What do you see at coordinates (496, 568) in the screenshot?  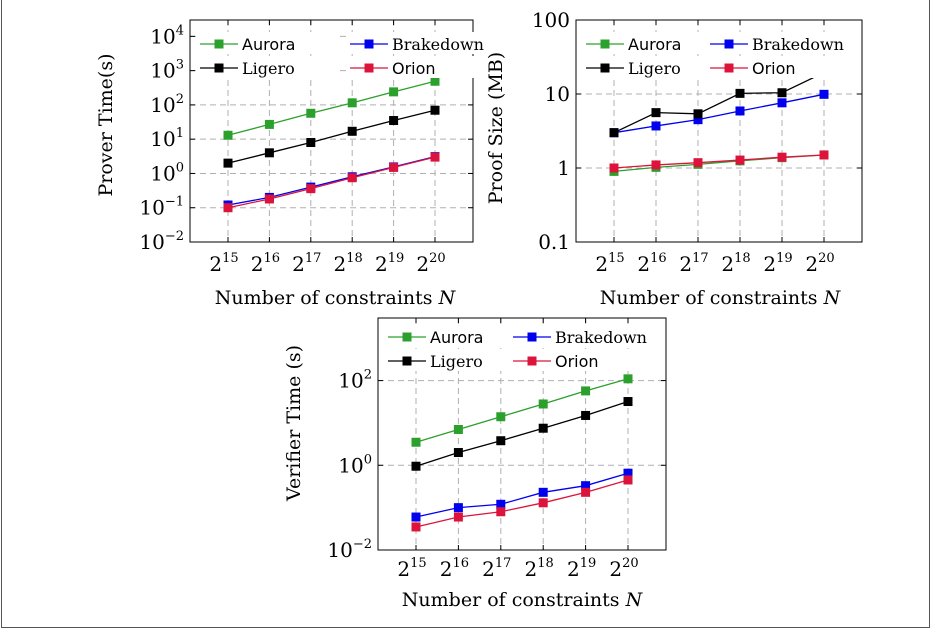 I see `x-tick-label: 217` at bounding box center [496, 568].